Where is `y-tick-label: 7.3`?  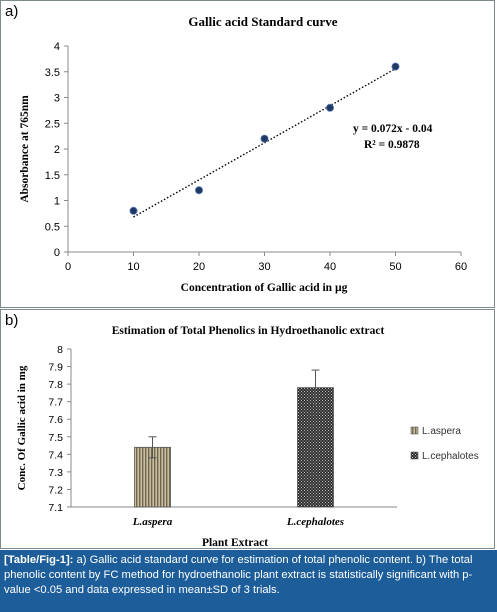 y-tick-label: 7.3 is located at coordinates (55, 473).